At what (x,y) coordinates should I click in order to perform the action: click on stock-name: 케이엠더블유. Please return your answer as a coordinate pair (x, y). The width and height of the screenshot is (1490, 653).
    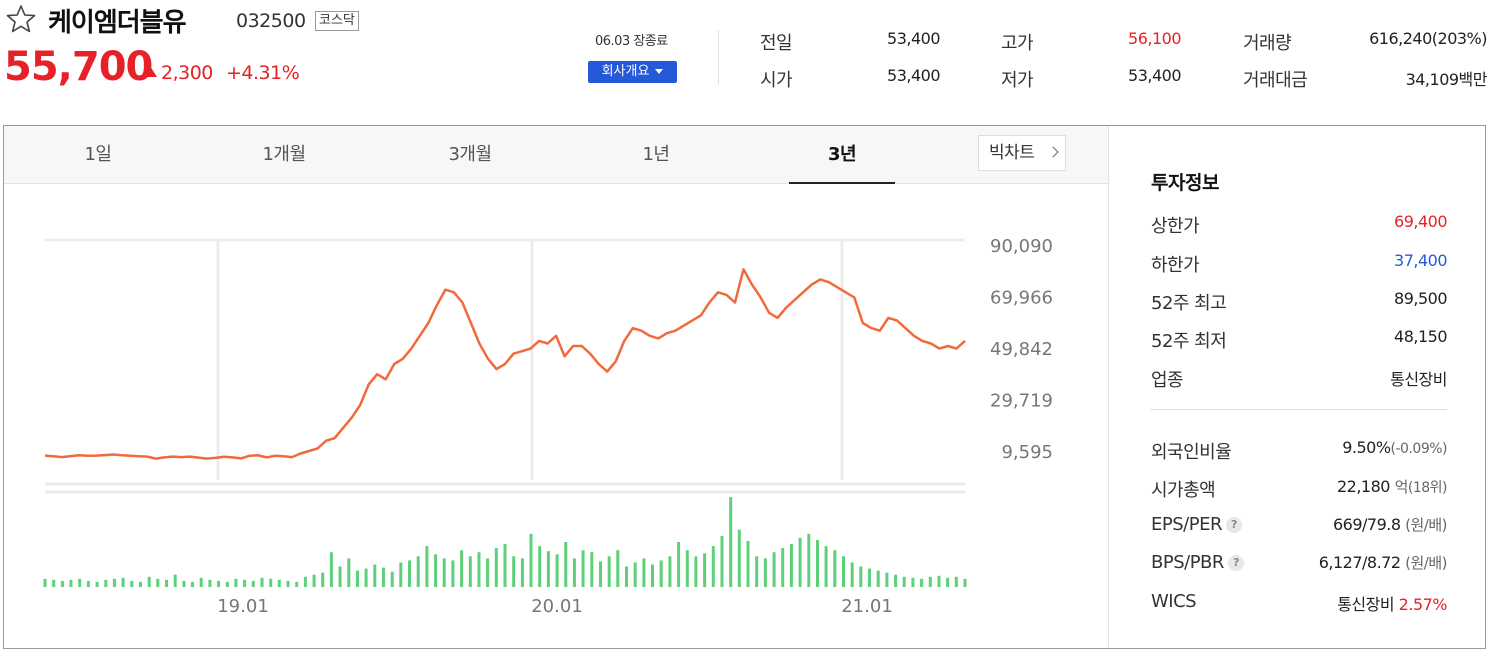
    Looking at the image, I should click on (117, 23).